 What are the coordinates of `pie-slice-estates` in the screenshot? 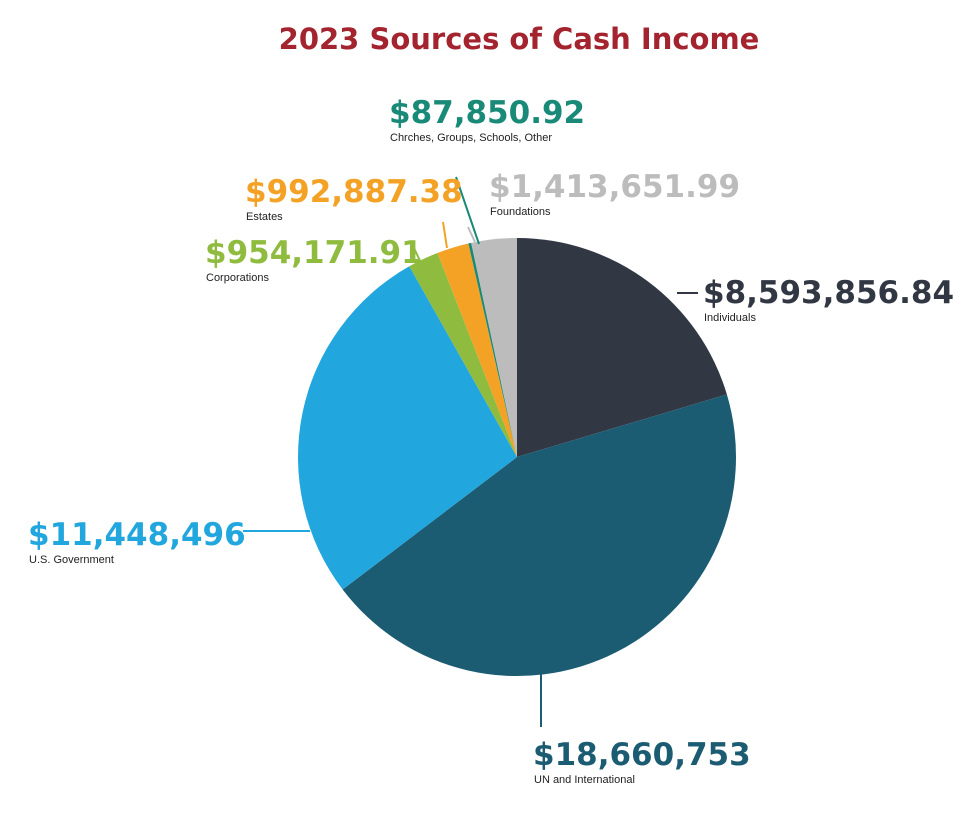 It's located at (477, 350).